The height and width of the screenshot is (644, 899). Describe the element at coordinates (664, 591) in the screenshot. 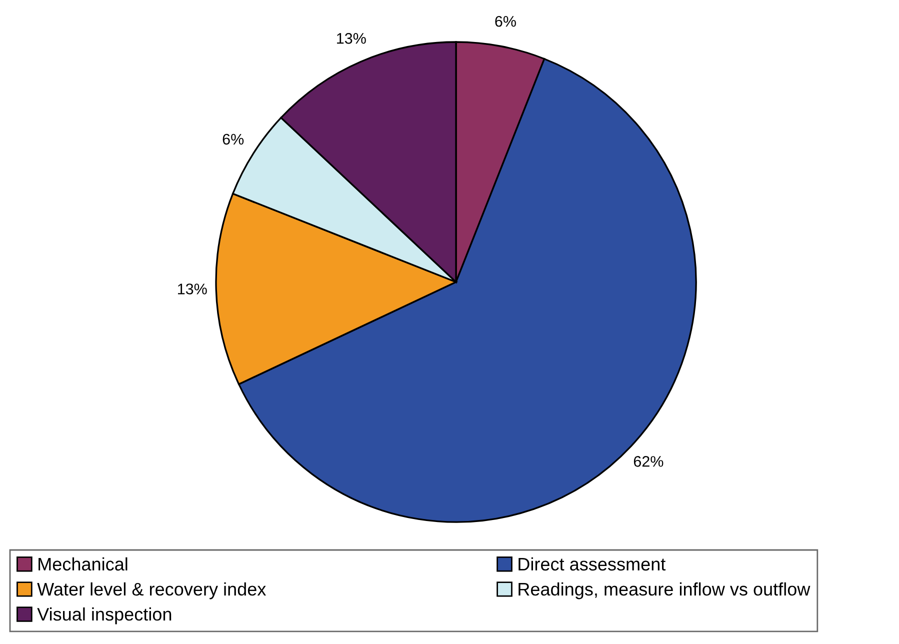

I see `legend-label: Readings, measure inflow vs outflow` at that location.